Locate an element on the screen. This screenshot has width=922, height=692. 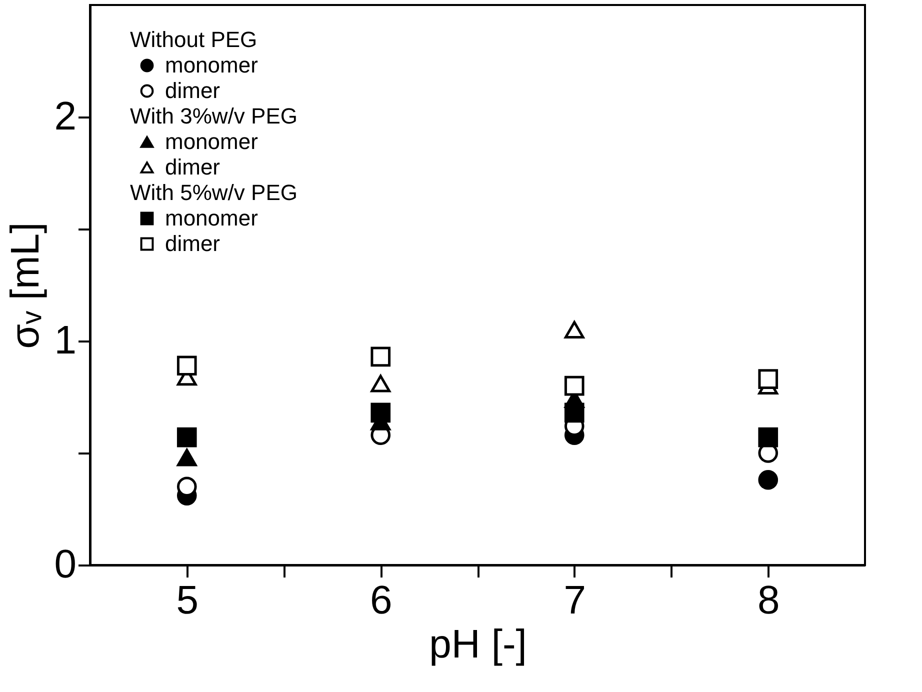
x-tick-label: 8 is located at coordinates (769, 600).